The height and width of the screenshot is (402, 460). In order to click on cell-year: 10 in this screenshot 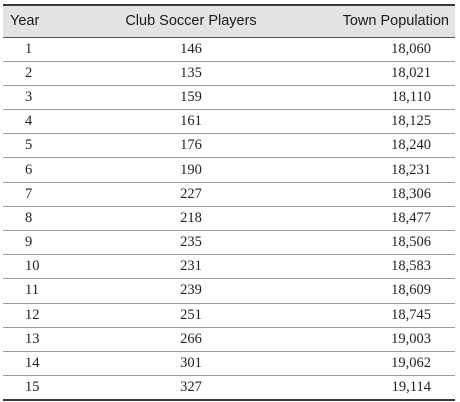, I will do `click(32, 266)`.